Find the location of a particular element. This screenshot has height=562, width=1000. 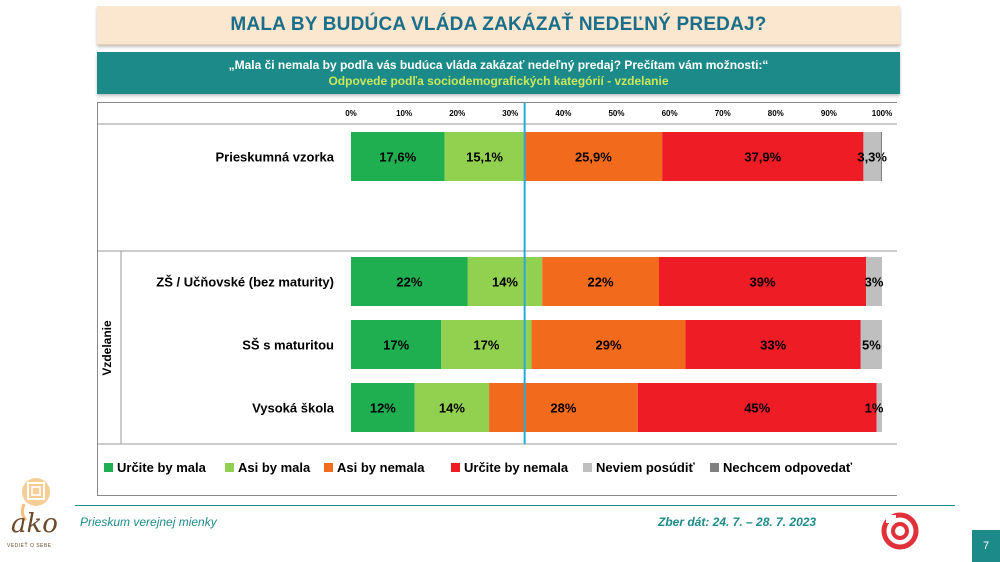

data-label: 33% is located at coordinates (773, 345).